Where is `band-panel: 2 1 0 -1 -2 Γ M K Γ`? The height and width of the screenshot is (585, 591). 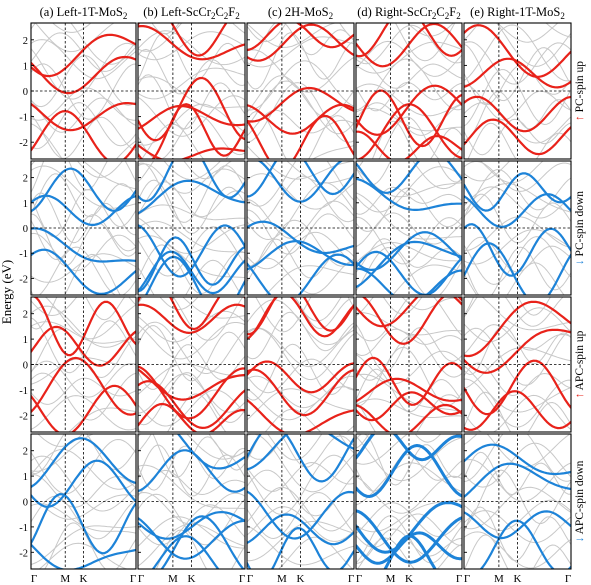 band-panel: 2 1 0 -1 -2 Γ M K Γ is located at coordinates (78, 509).